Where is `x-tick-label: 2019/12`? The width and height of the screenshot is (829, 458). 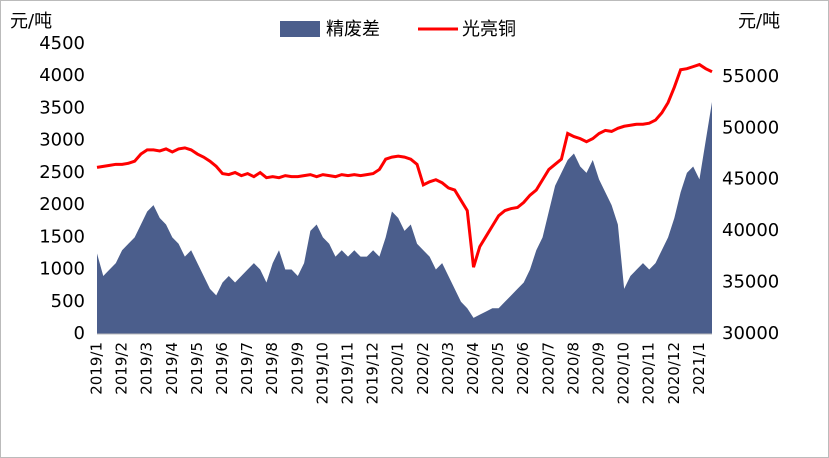
x-tick-label: 2019/12 is located at coordinates (373, 373).